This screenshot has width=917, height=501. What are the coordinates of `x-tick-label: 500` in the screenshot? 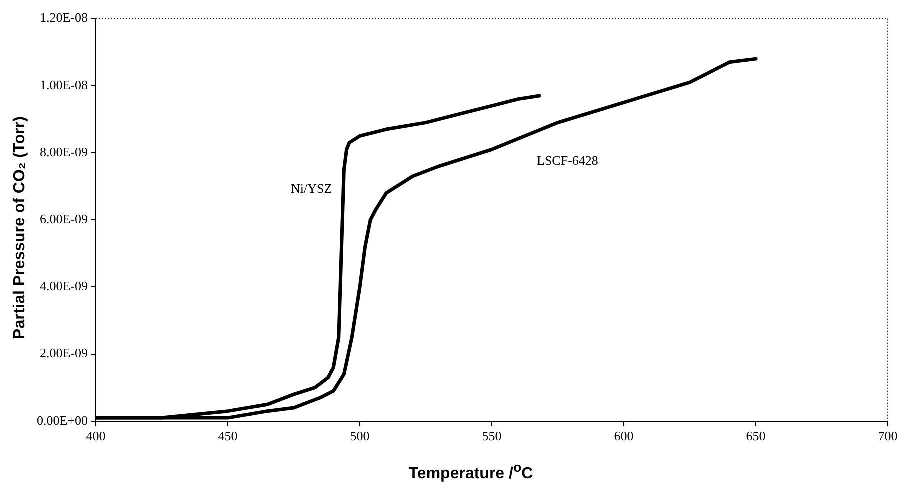 It's located at (360, 436).